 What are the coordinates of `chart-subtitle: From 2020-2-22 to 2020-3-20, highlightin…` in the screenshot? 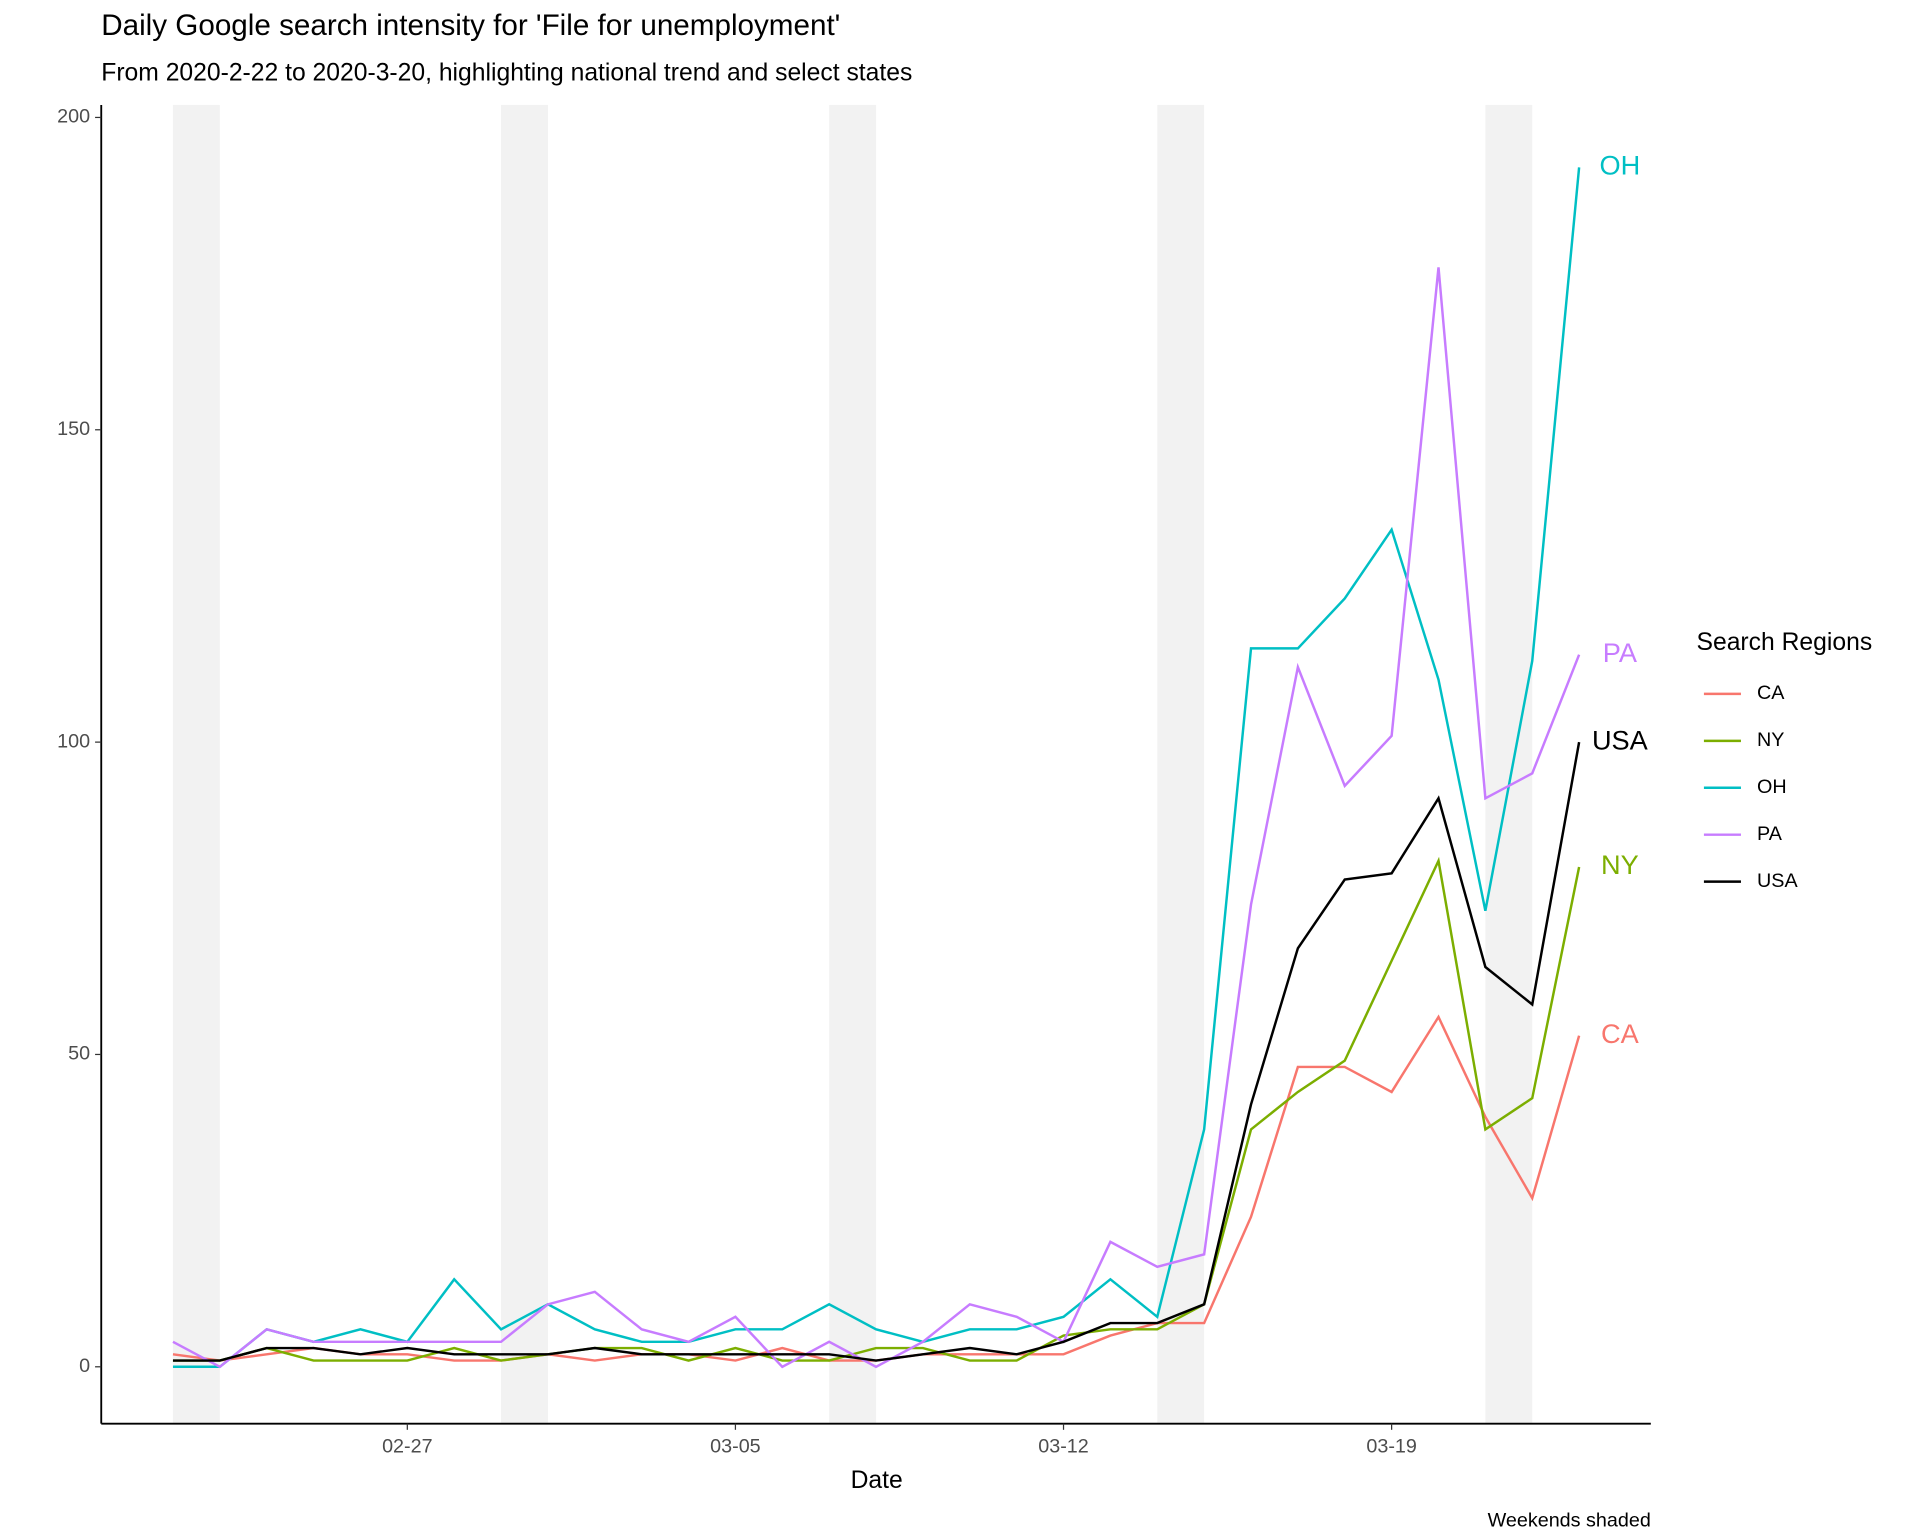 It's located at (506, 73).